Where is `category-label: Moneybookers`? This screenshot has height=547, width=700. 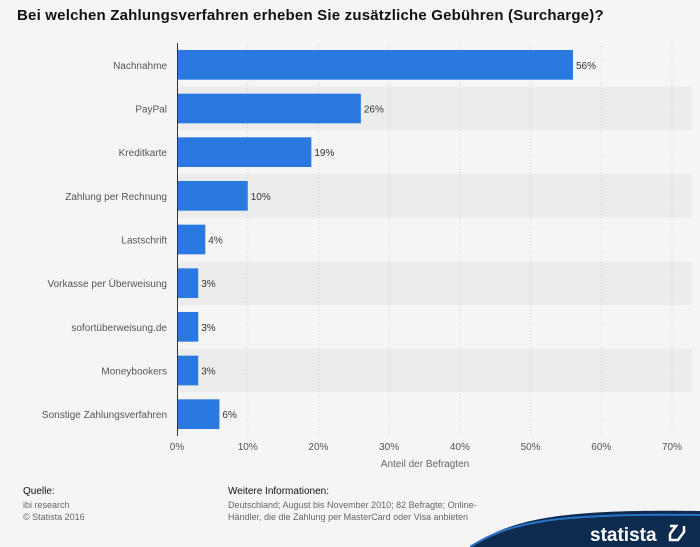 category-label: Moneybookers is located at coordinates (134, 372).